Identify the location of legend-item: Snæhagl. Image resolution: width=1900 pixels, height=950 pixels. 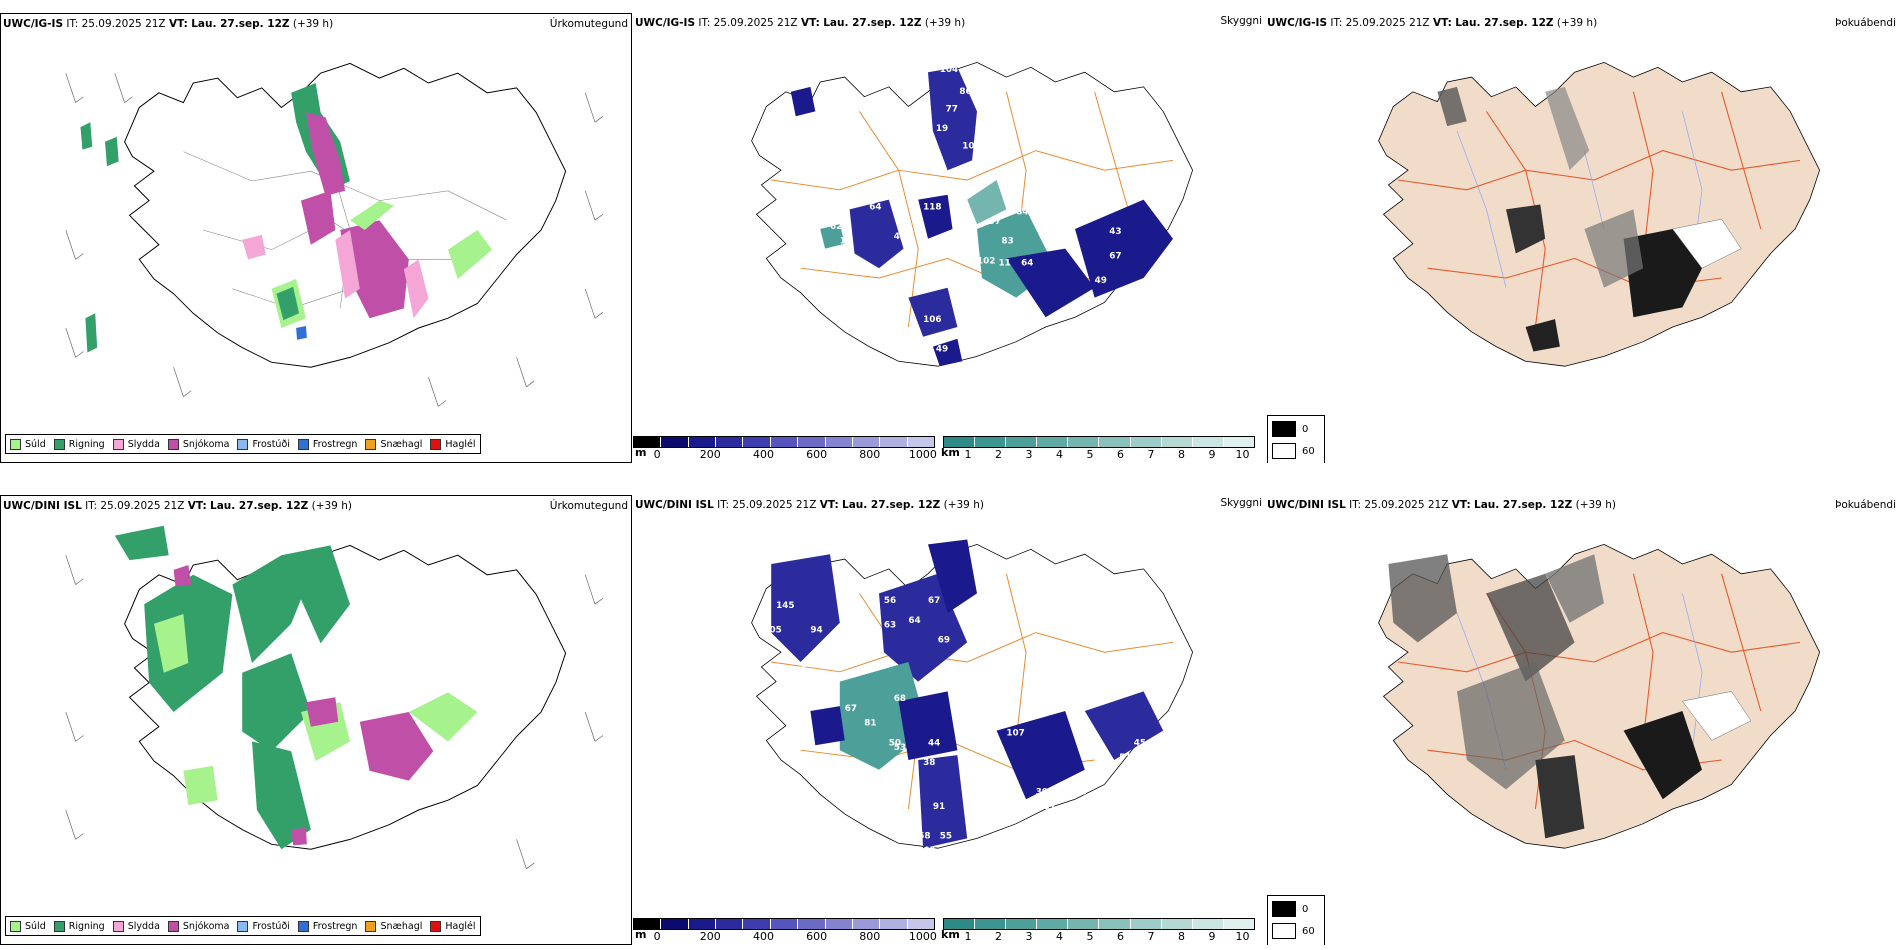
(393, 444).